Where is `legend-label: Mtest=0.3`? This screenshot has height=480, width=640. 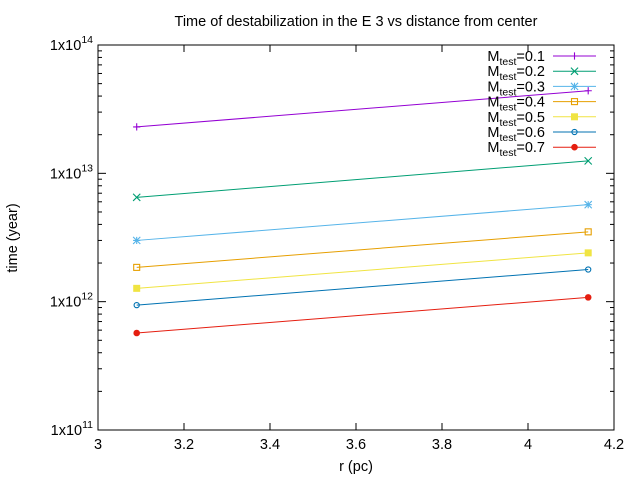 legend-label: Mtest=0.3 is located at coordinates (516, 88).